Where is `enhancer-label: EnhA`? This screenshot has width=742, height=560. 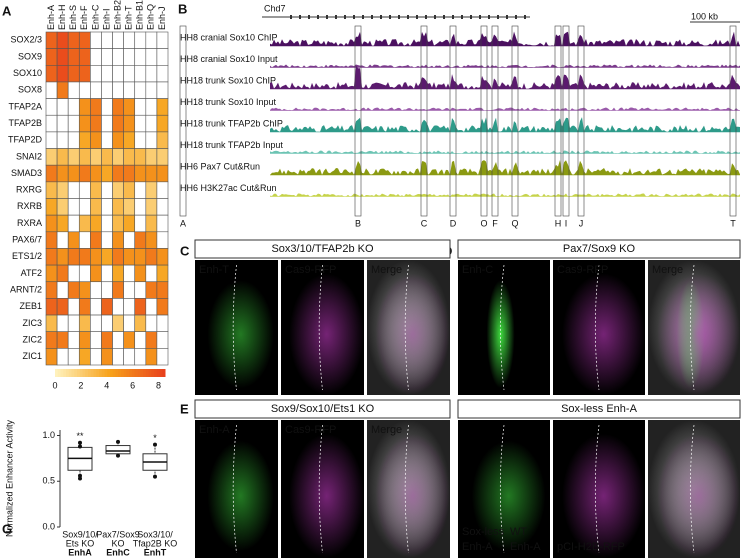 enhancer-label: EnhA is located at coordinates (80, 552).